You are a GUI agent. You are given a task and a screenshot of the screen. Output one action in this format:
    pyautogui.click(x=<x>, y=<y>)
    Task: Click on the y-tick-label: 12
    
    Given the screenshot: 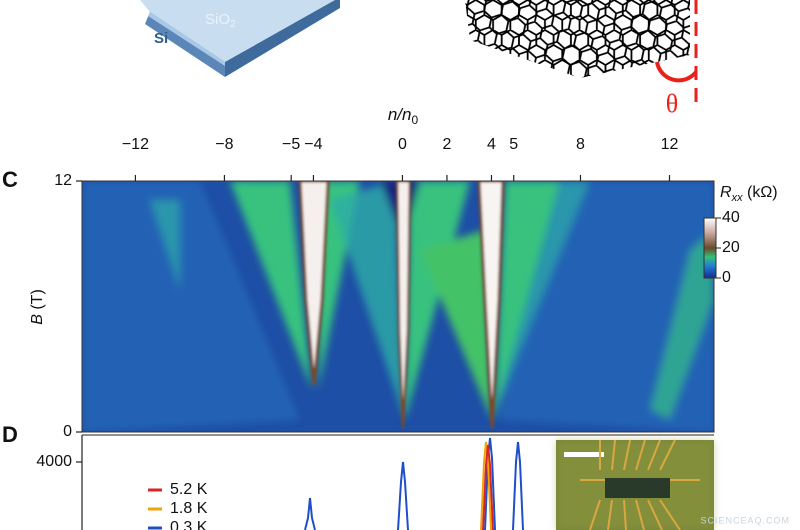 What is the action you would take?
    pyautogui.click(x=63, y=180)
    